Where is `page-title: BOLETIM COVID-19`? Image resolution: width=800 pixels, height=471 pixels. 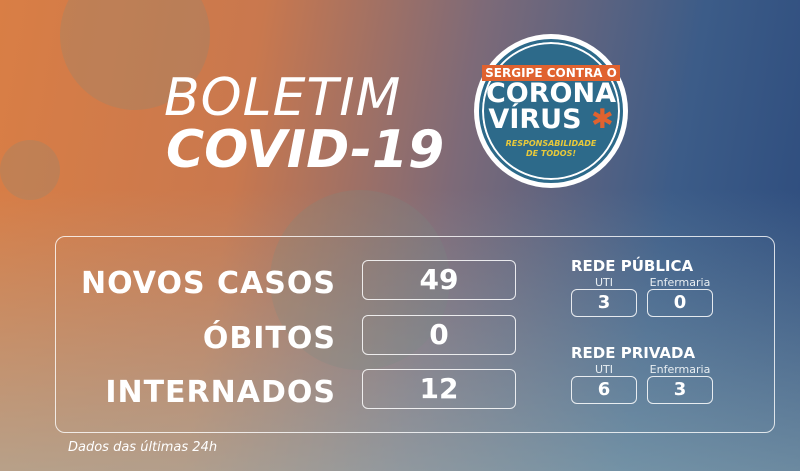
page-title: BOLETIM COVID-19 is located at coordinates (302, 124).